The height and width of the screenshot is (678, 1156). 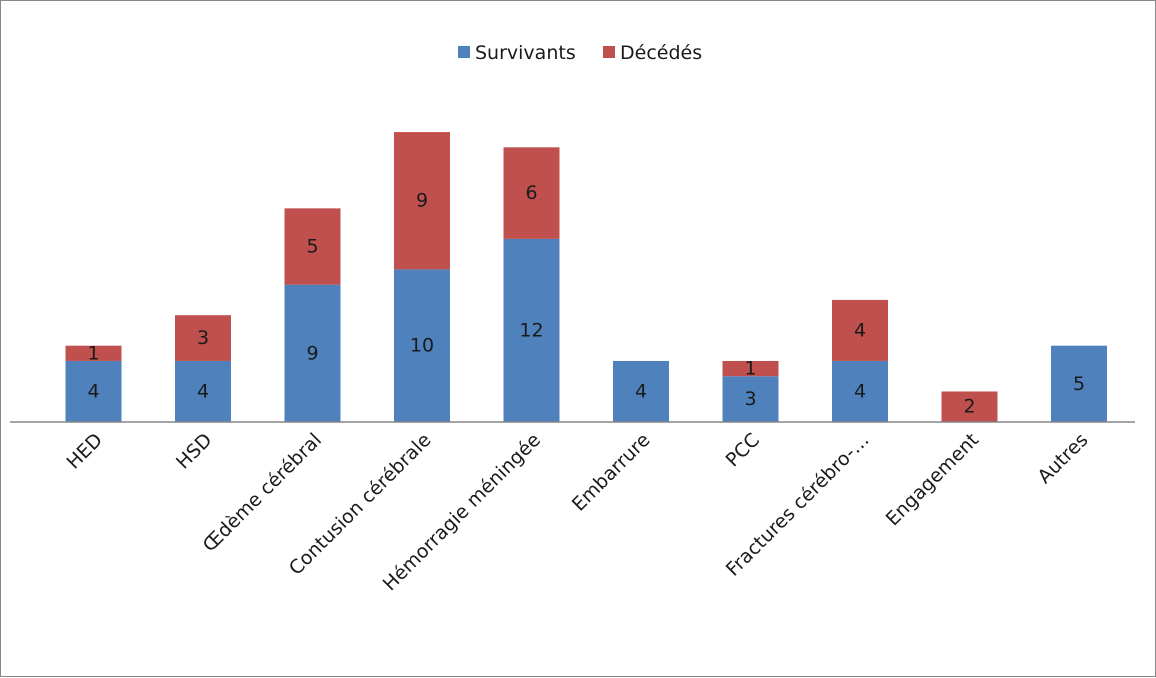 I want to click on data-label-survivants-hemorragie-meningee: 12, so click(x=531, y=330).